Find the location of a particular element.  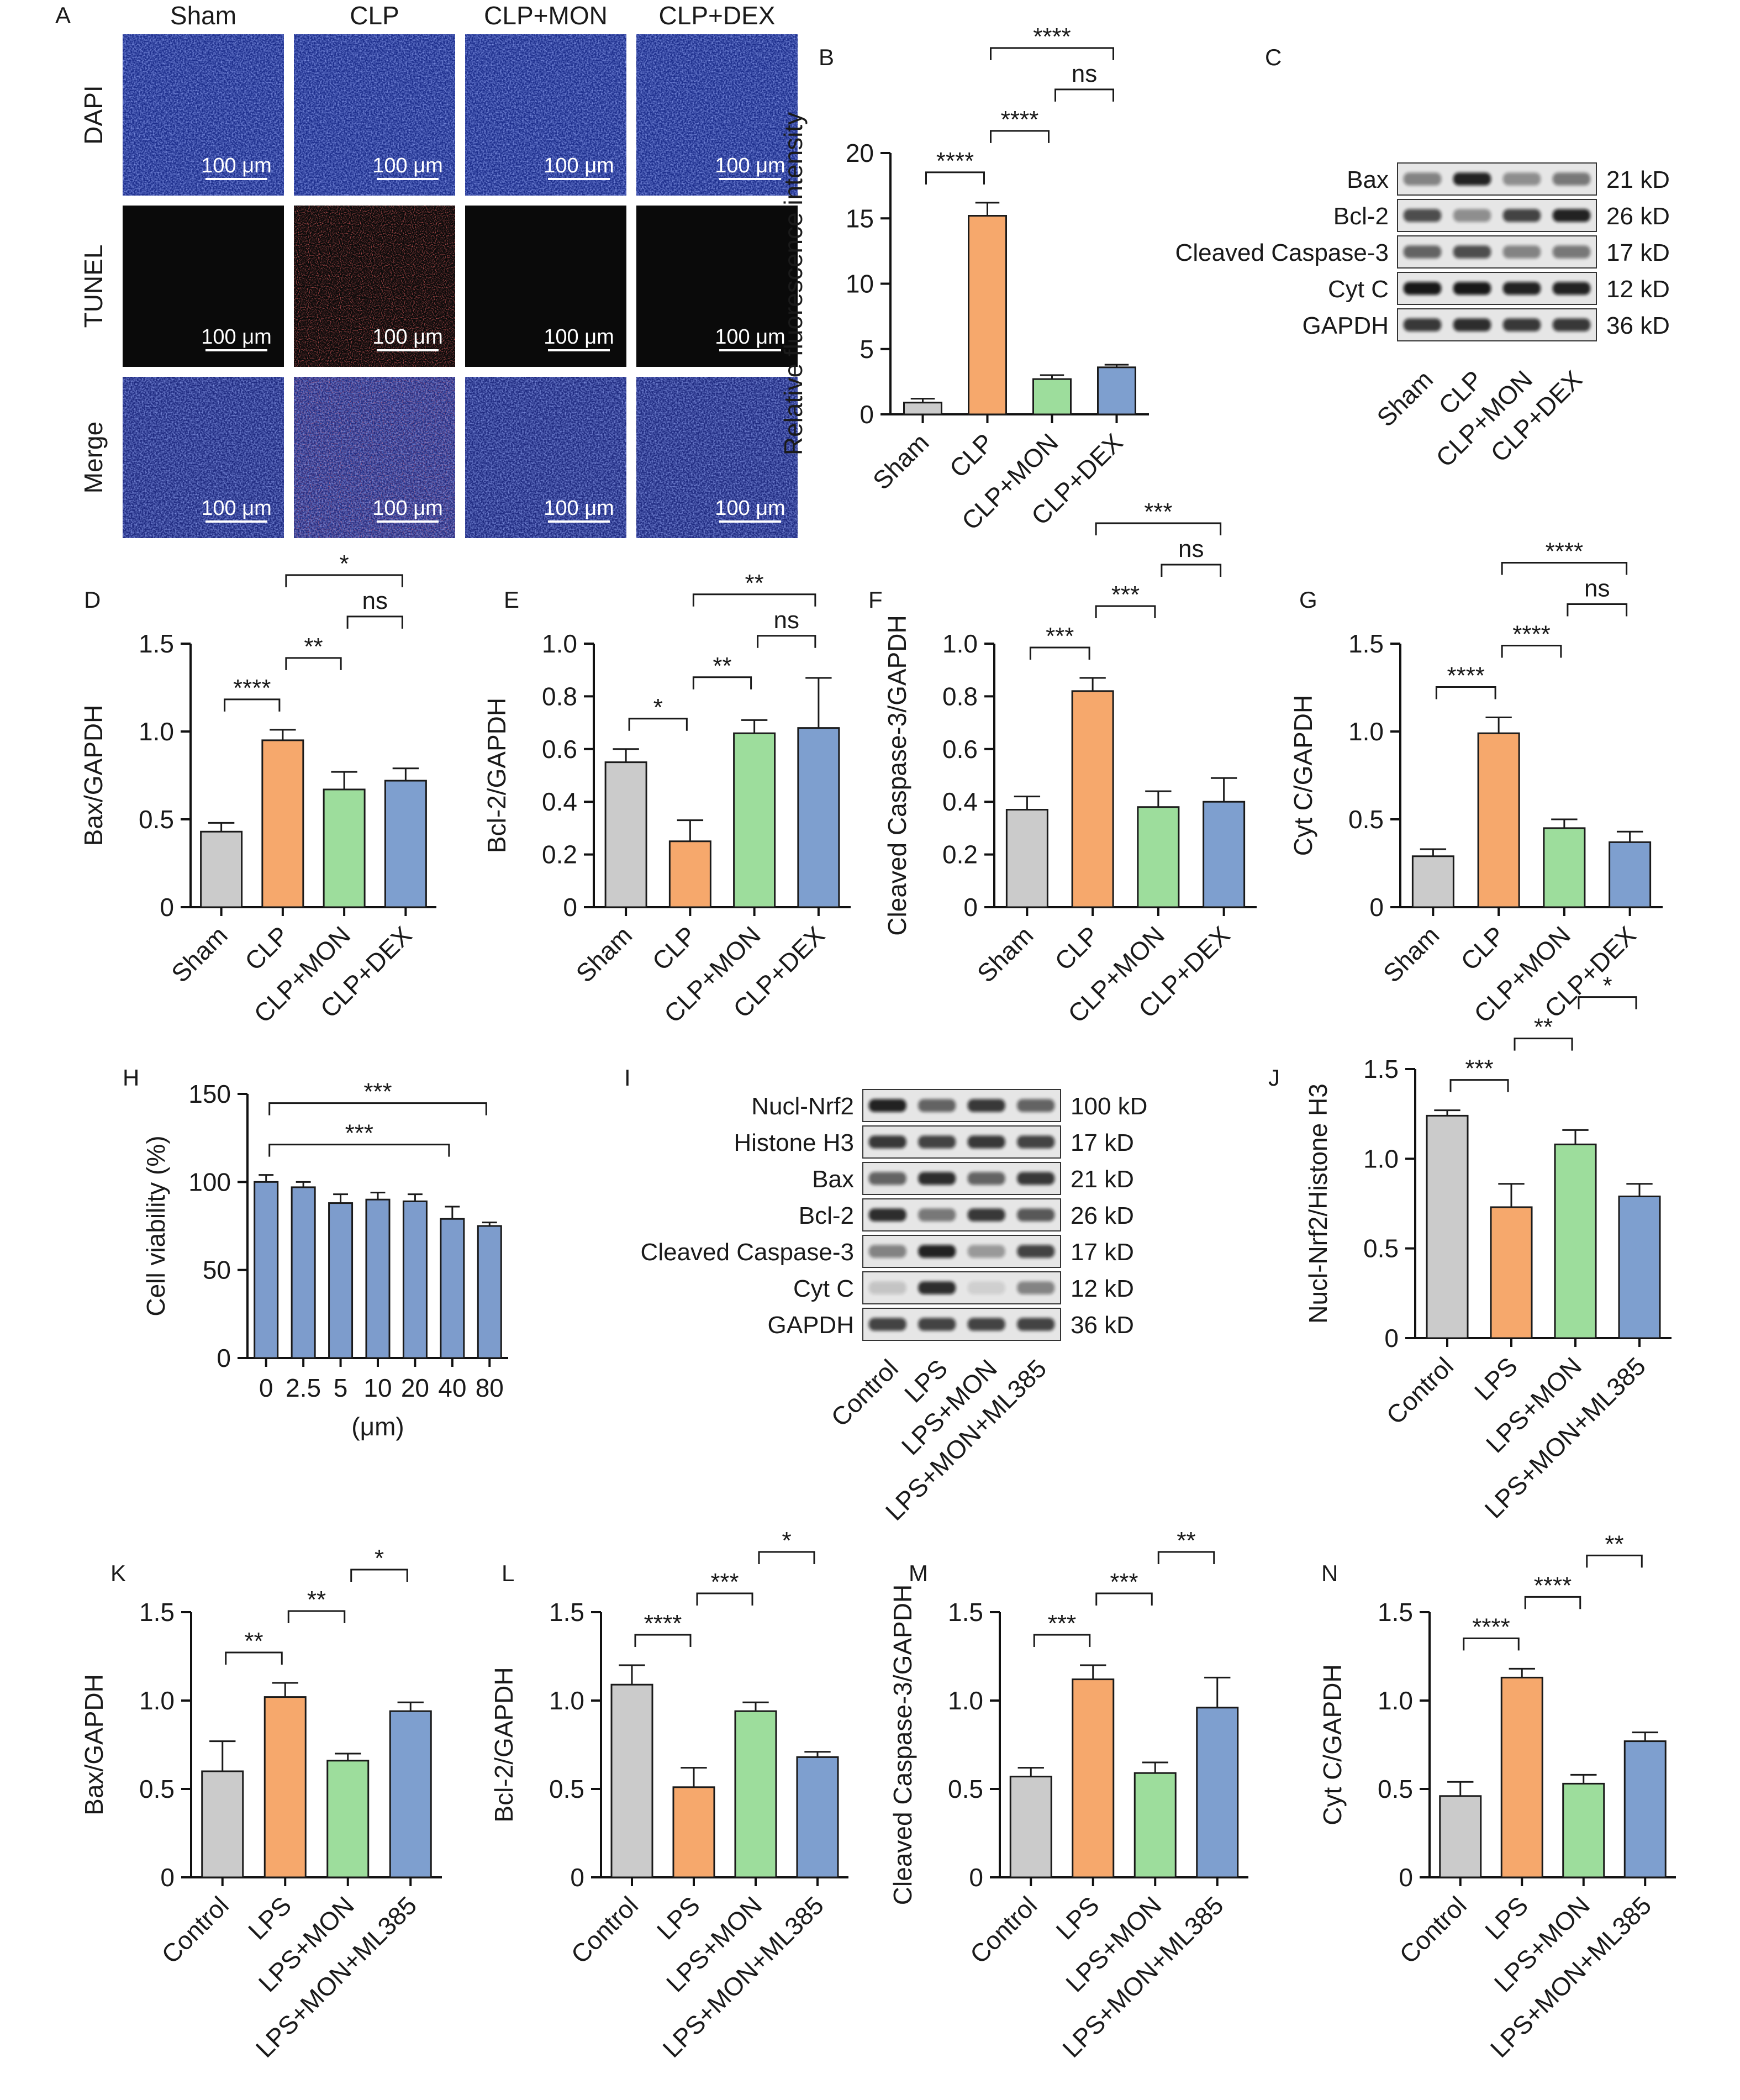

band-size-label: 12 kD is located at coordinates (1102, 1288).